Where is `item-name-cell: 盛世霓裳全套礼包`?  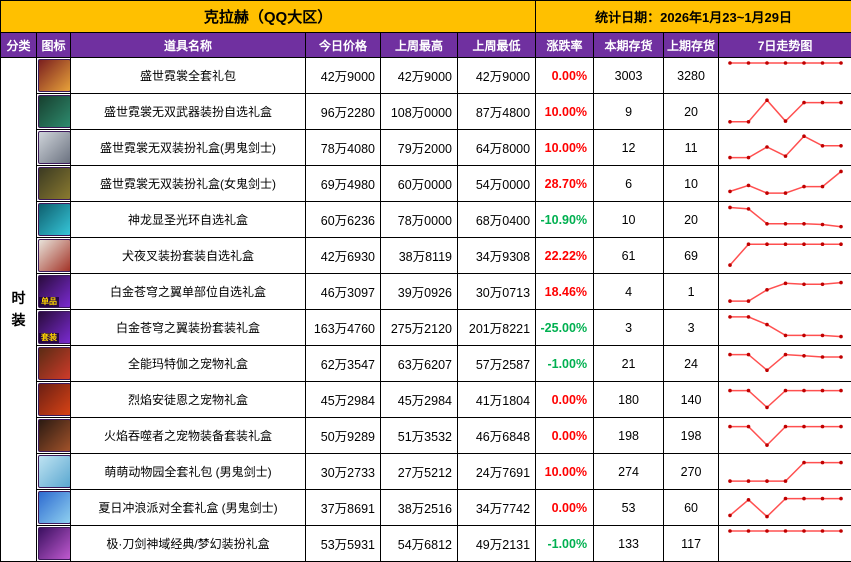 item-name-cell: 盛世霓裳全套礼包 is located at coordinates (188, 76).